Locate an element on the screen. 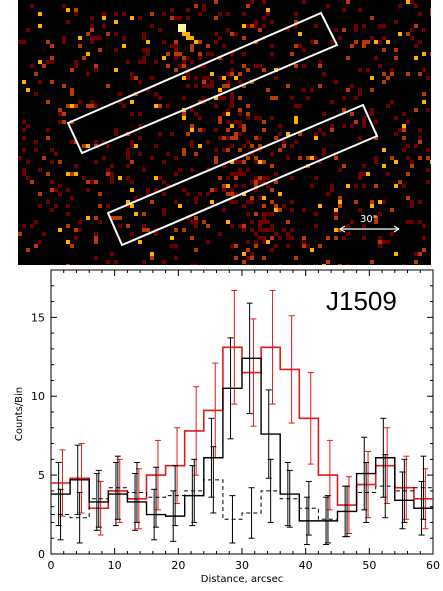  x-tick-label: 0 is located at coordinates (51, 565).